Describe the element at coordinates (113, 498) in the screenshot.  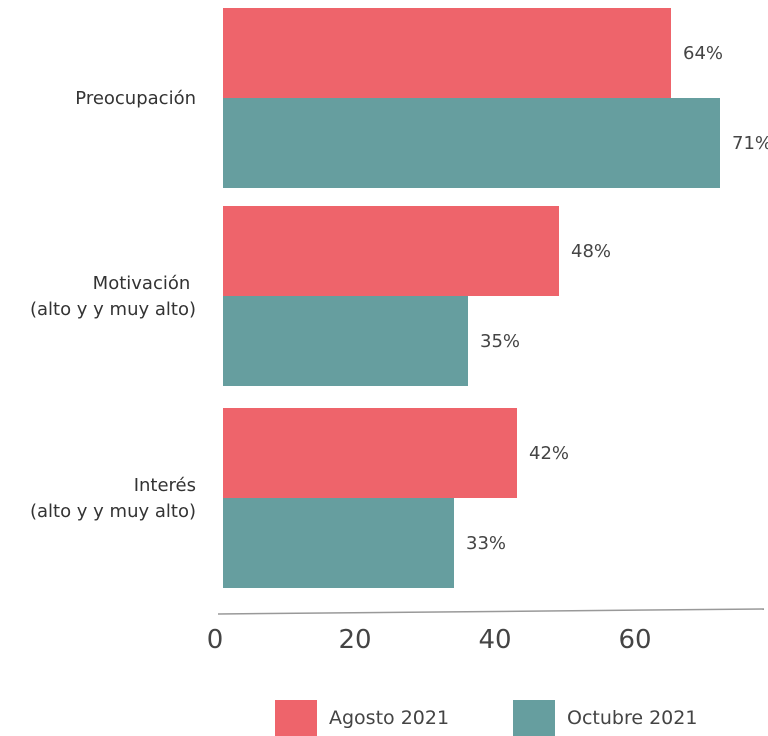
I see `category-label: Interés (alto y y muy alto)` at that location.